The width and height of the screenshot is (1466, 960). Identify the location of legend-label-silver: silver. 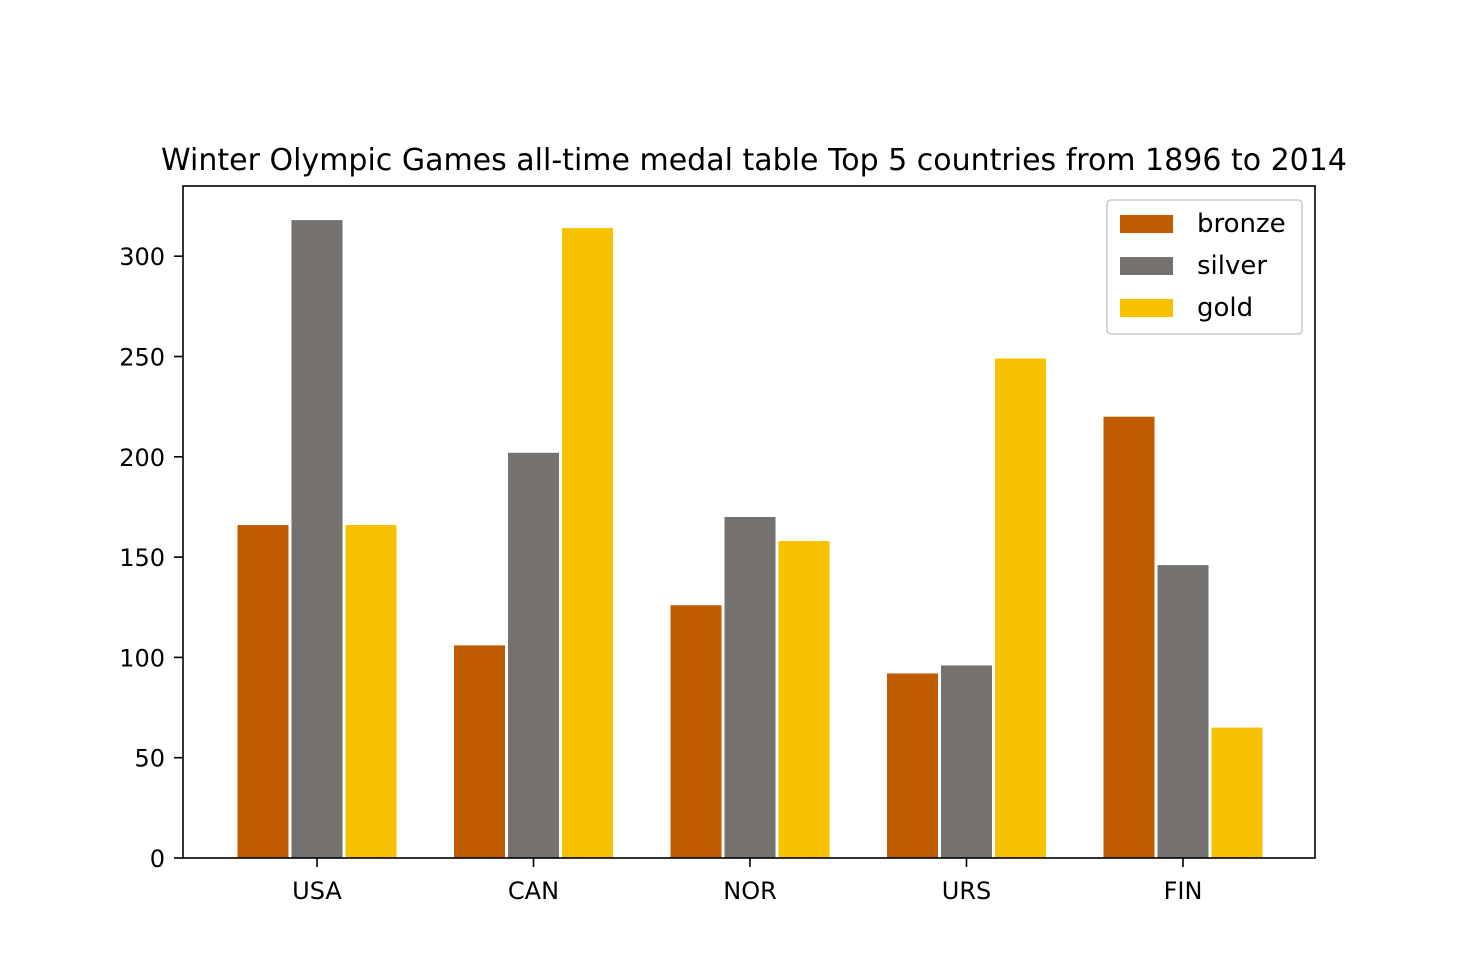
(1232, 266).